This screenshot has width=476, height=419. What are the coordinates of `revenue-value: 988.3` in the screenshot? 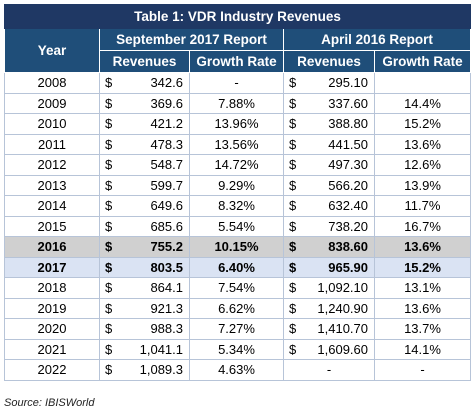 It's located at (166, 328).